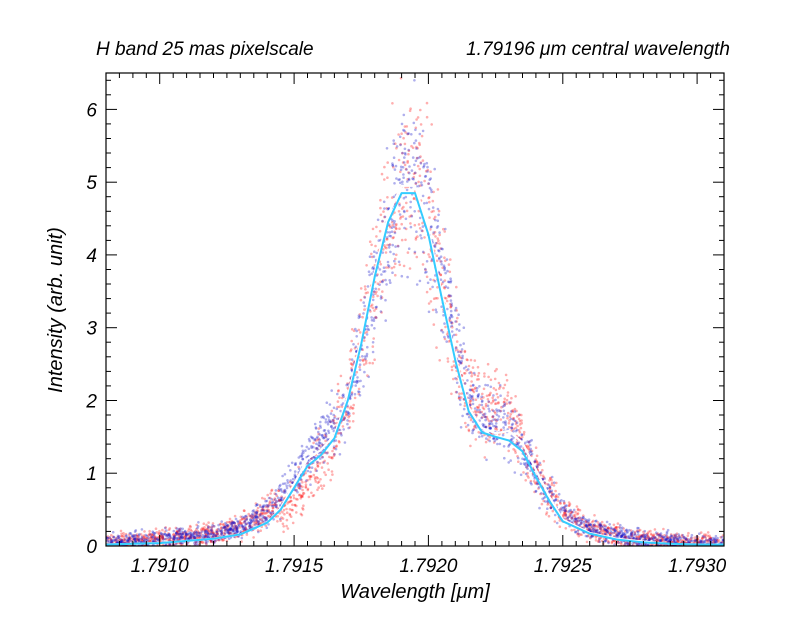 Image resolution: width=787 pixels, height=630 pixels. What do you see at coordinates (91, 547) in the screenshot?
I see `y-tick-label: 0` at bounding box center [91, 547].